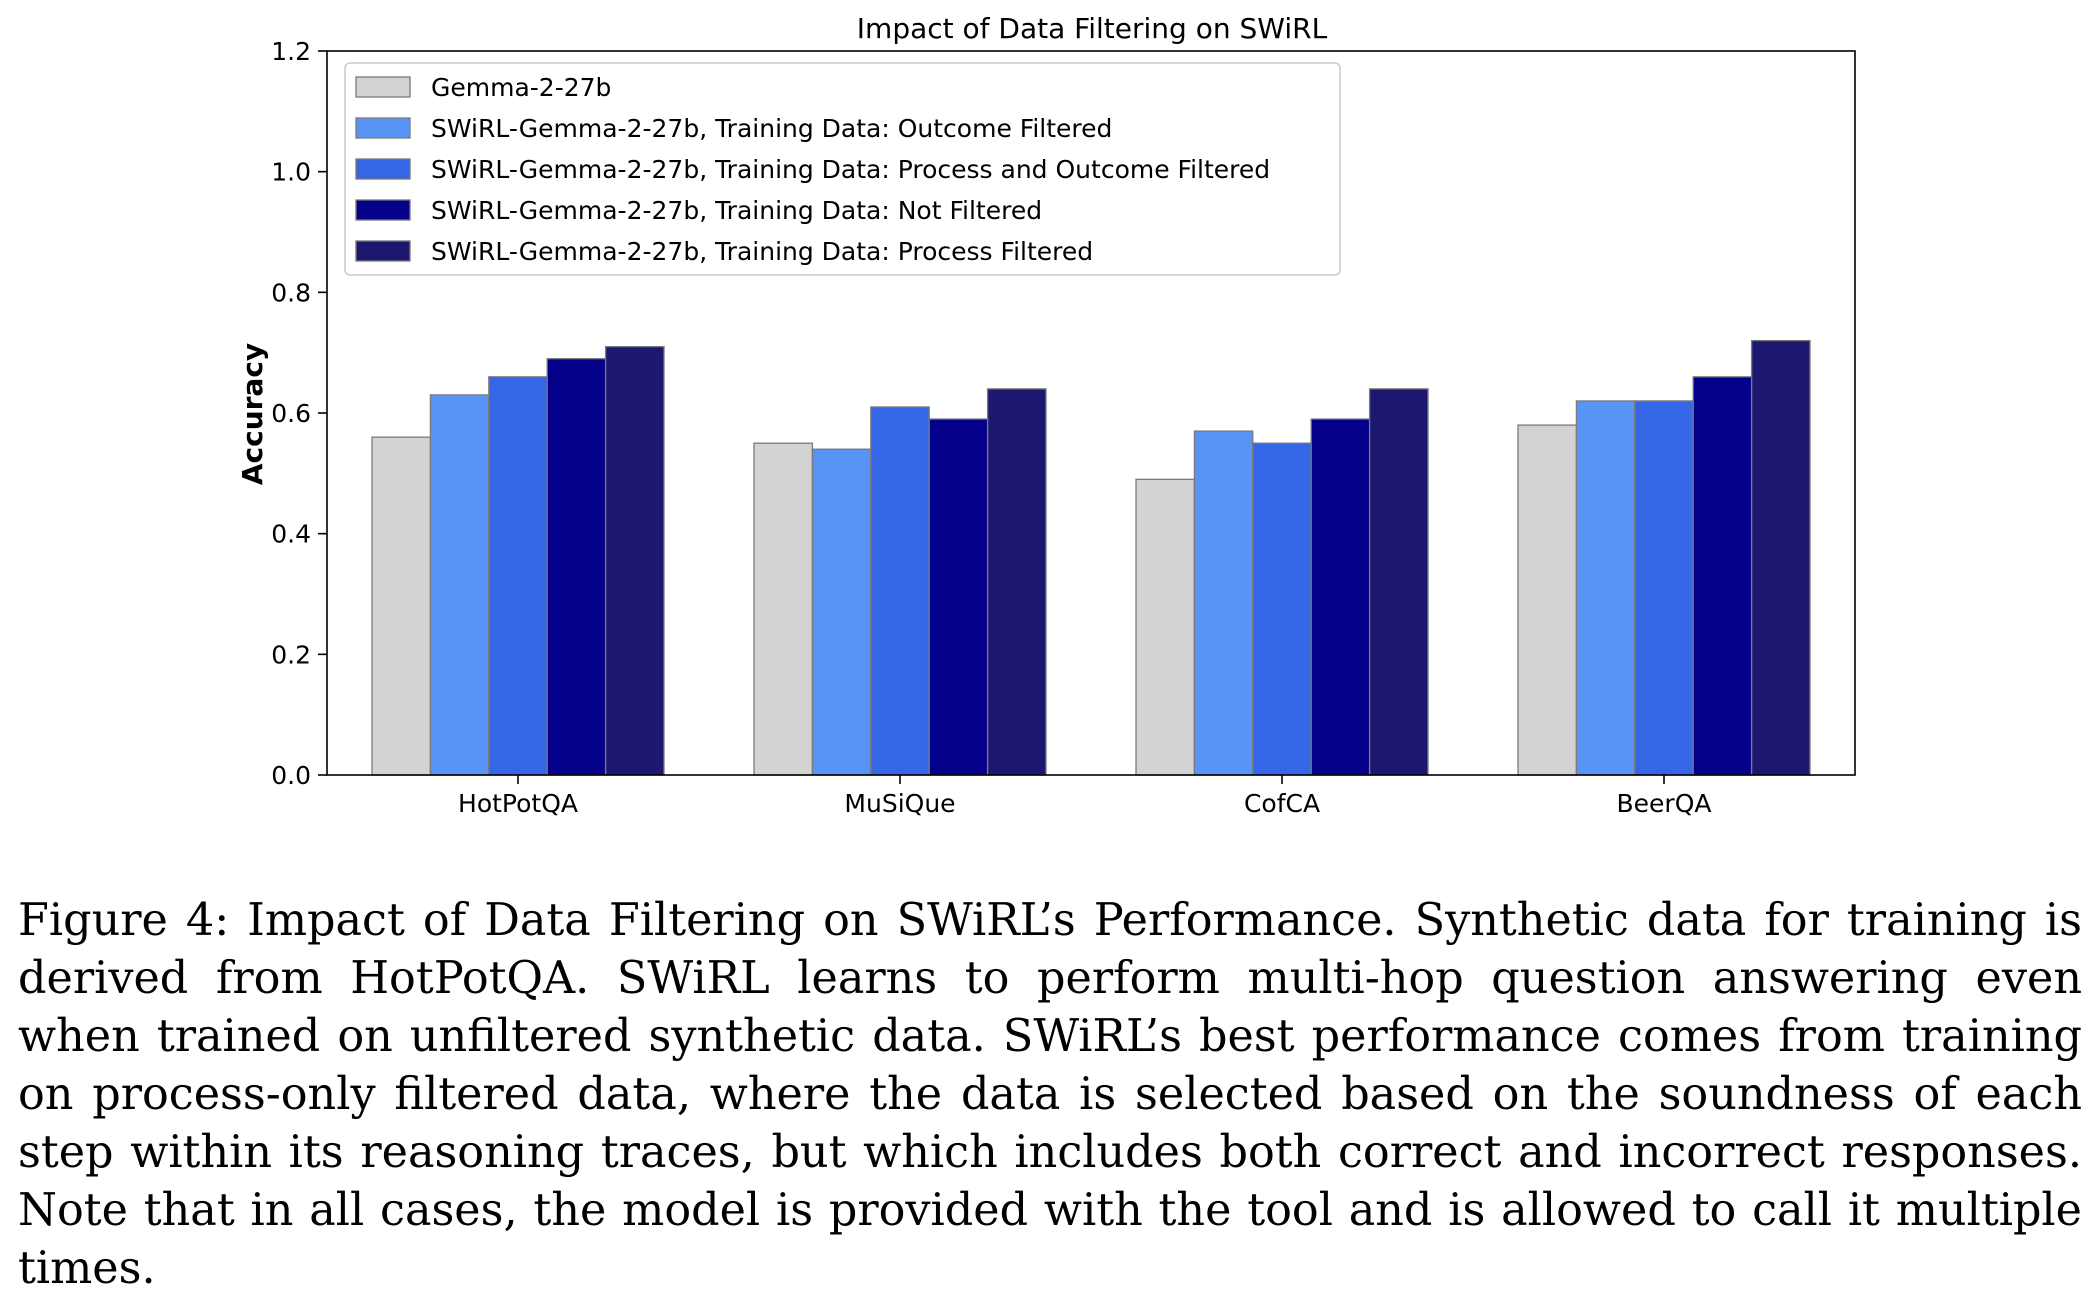  I want to click on x-tick-label: CofCA, so click(1282, 803).